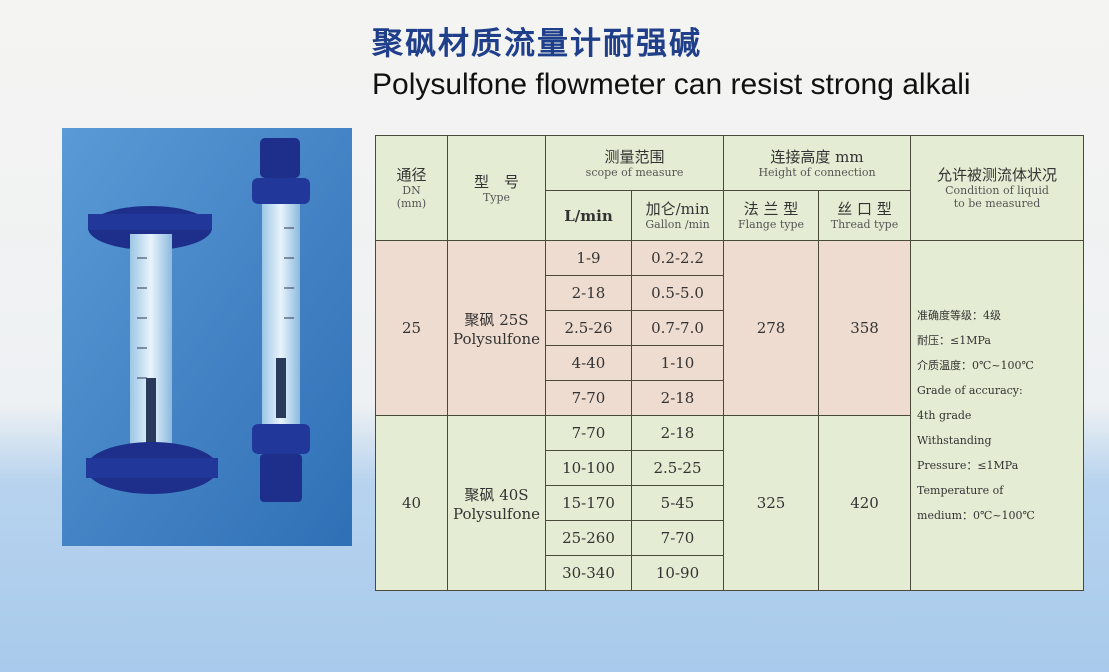 Image resolution: width=1109 pixels, height=672 pixels. I want to click on cell-line: Height of connection, so click(817, 172).